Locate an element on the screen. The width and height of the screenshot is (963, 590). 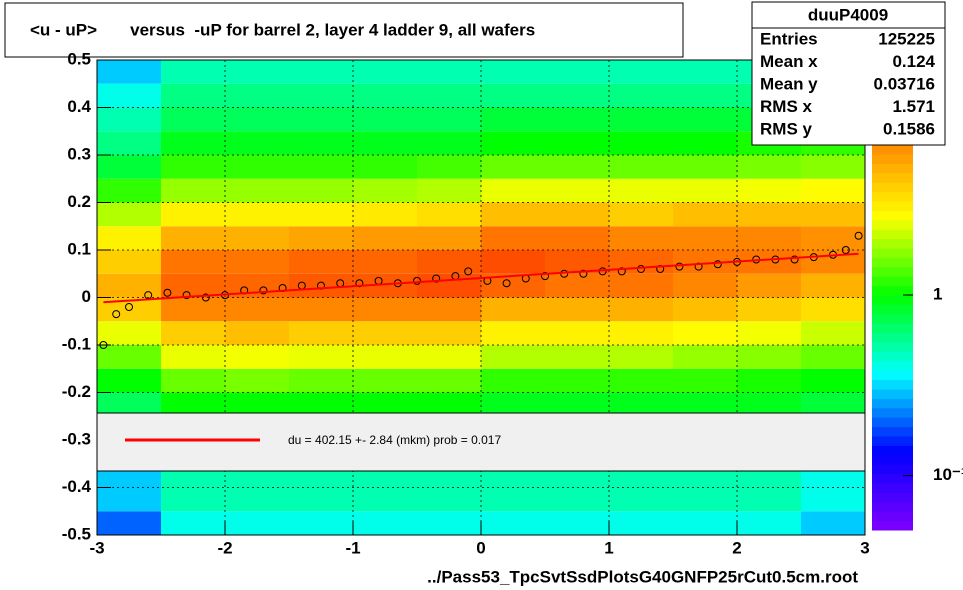
y-tick-label: 0.4 is located at coordinates (79, 106).